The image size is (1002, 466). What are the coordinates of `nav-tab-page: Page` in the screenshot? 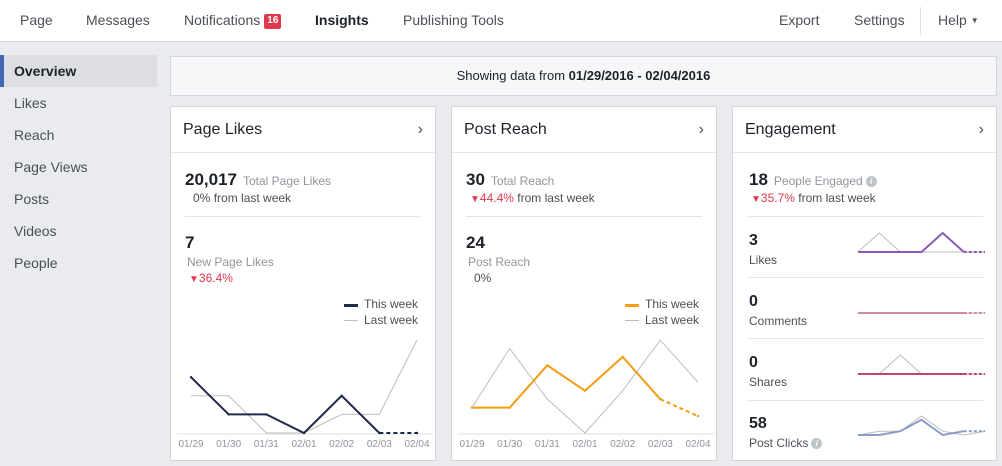 It's located at (36, 20).